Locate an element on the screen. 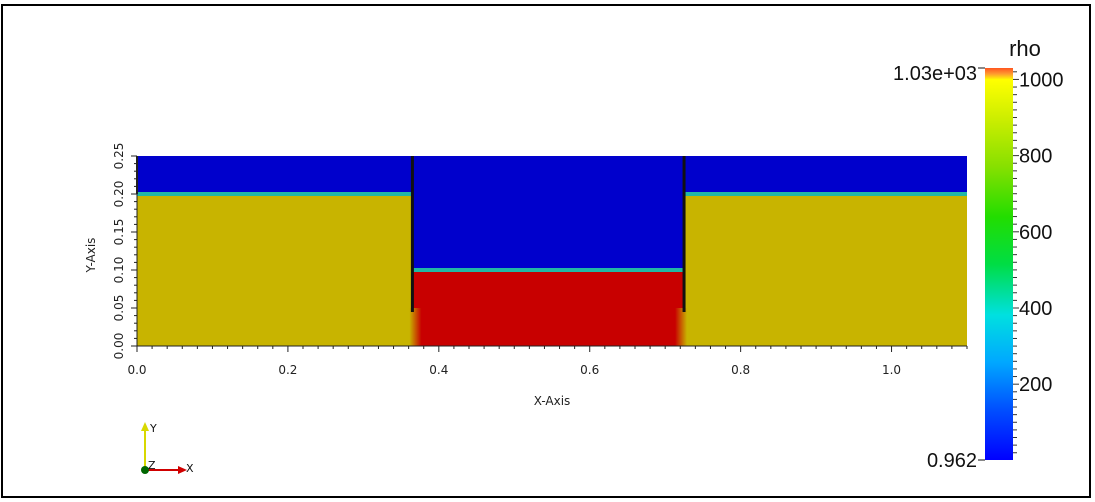 The height and width of the screenshot is (502, 1095). x-axis-title: X-Axis is located at coordinates (552, 401).